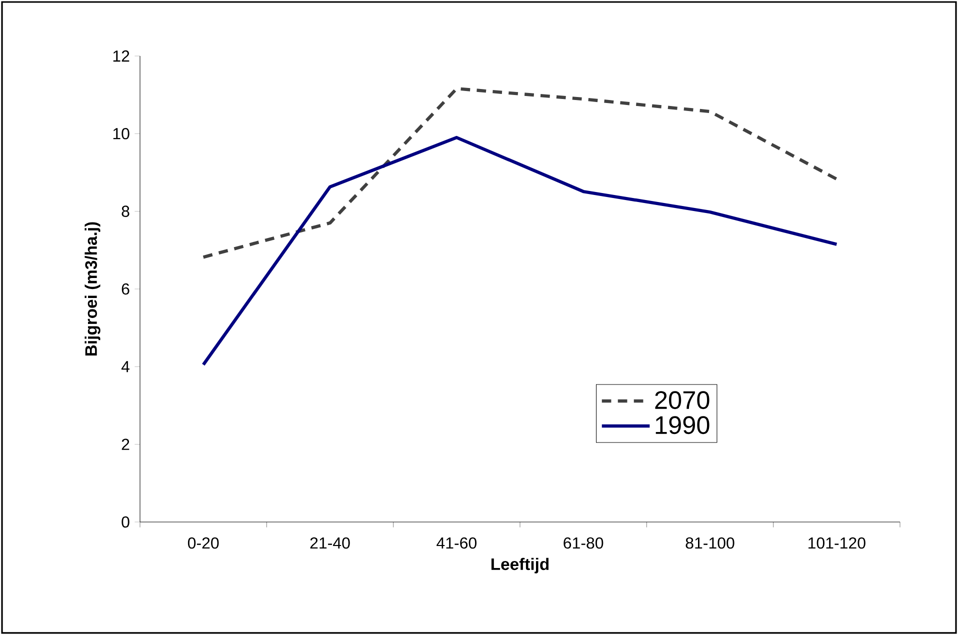 The image size is (958, 635). What do you see at coordinates (126, 289) in the screenshot?
I see `y-tick-label: 6` at bounding box center [126, 289].